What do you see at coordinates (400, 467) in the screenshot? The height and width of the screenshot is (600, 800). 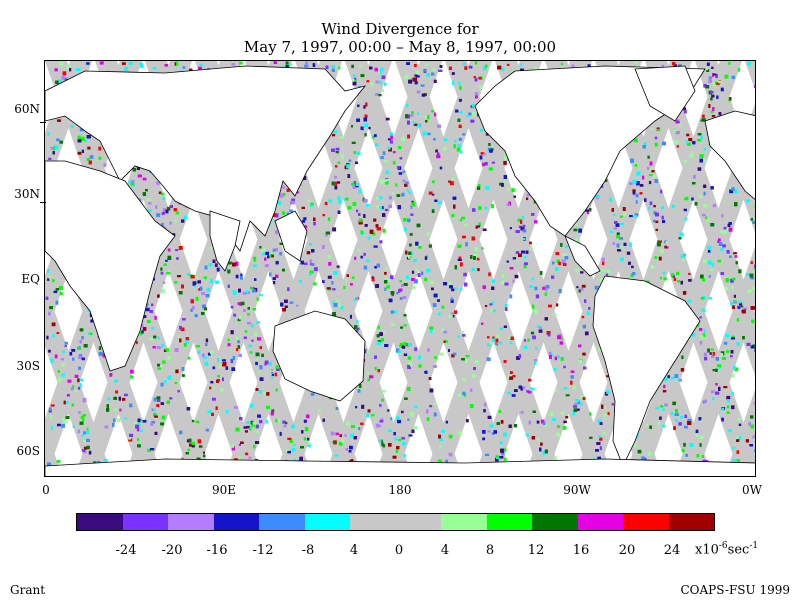 I see `antarctica-landmass` at bounding box center [400, 467].